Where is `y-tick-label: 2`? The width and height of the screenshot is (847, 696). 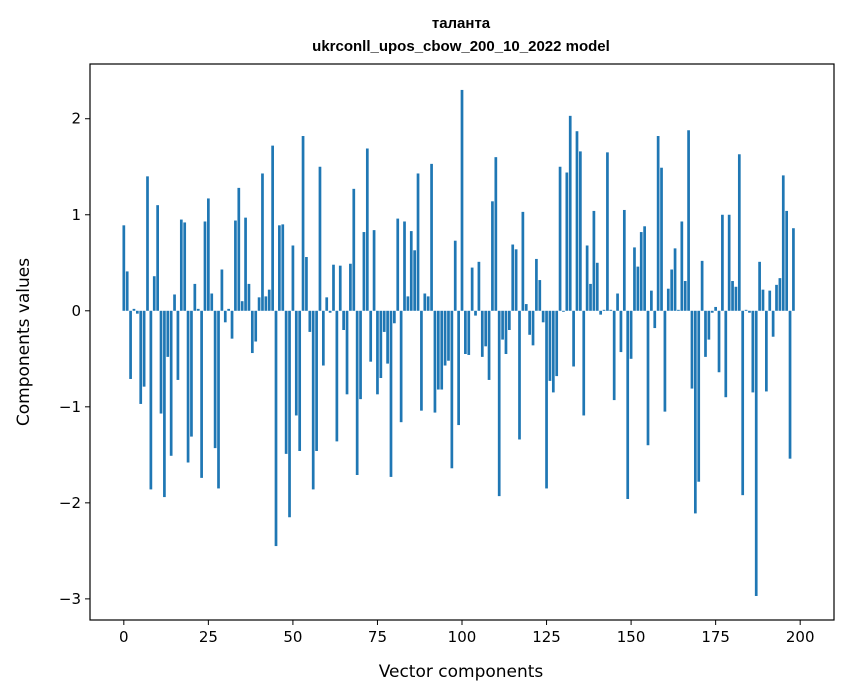
y-tick-label: 2 is located at coordinates (76, 119).